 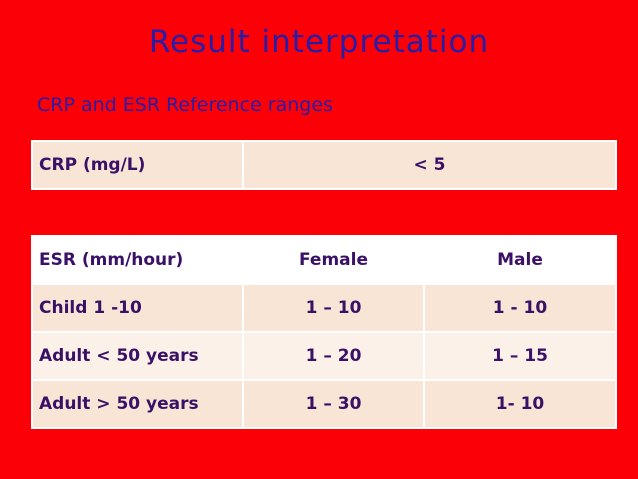 I want to click on male-range-cell: 1 - 10, so click(x=520, y=308).